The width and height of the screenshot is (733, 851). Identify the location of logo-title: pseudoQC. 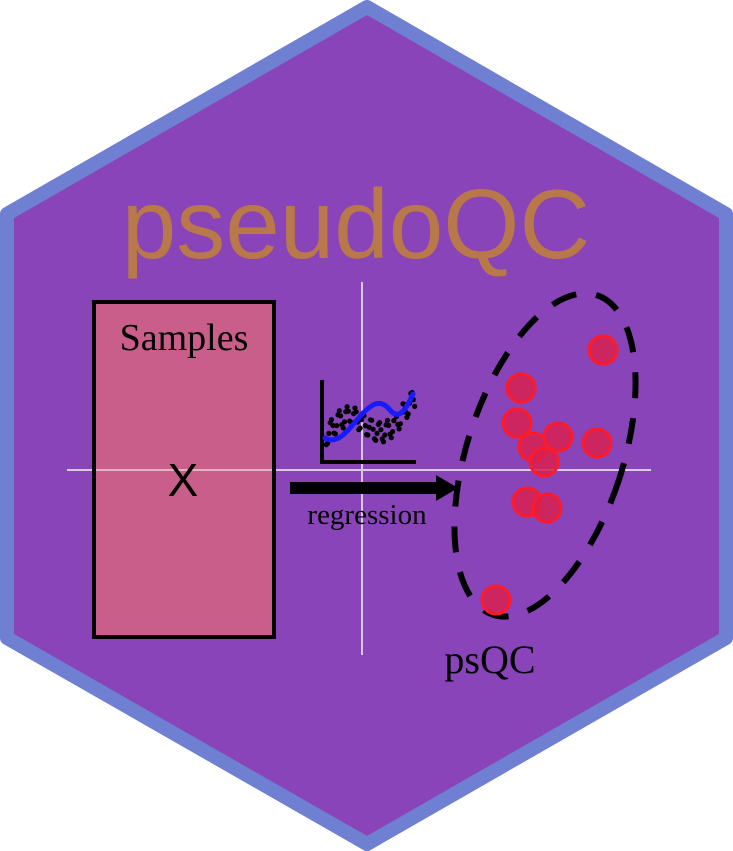
(356, 224).